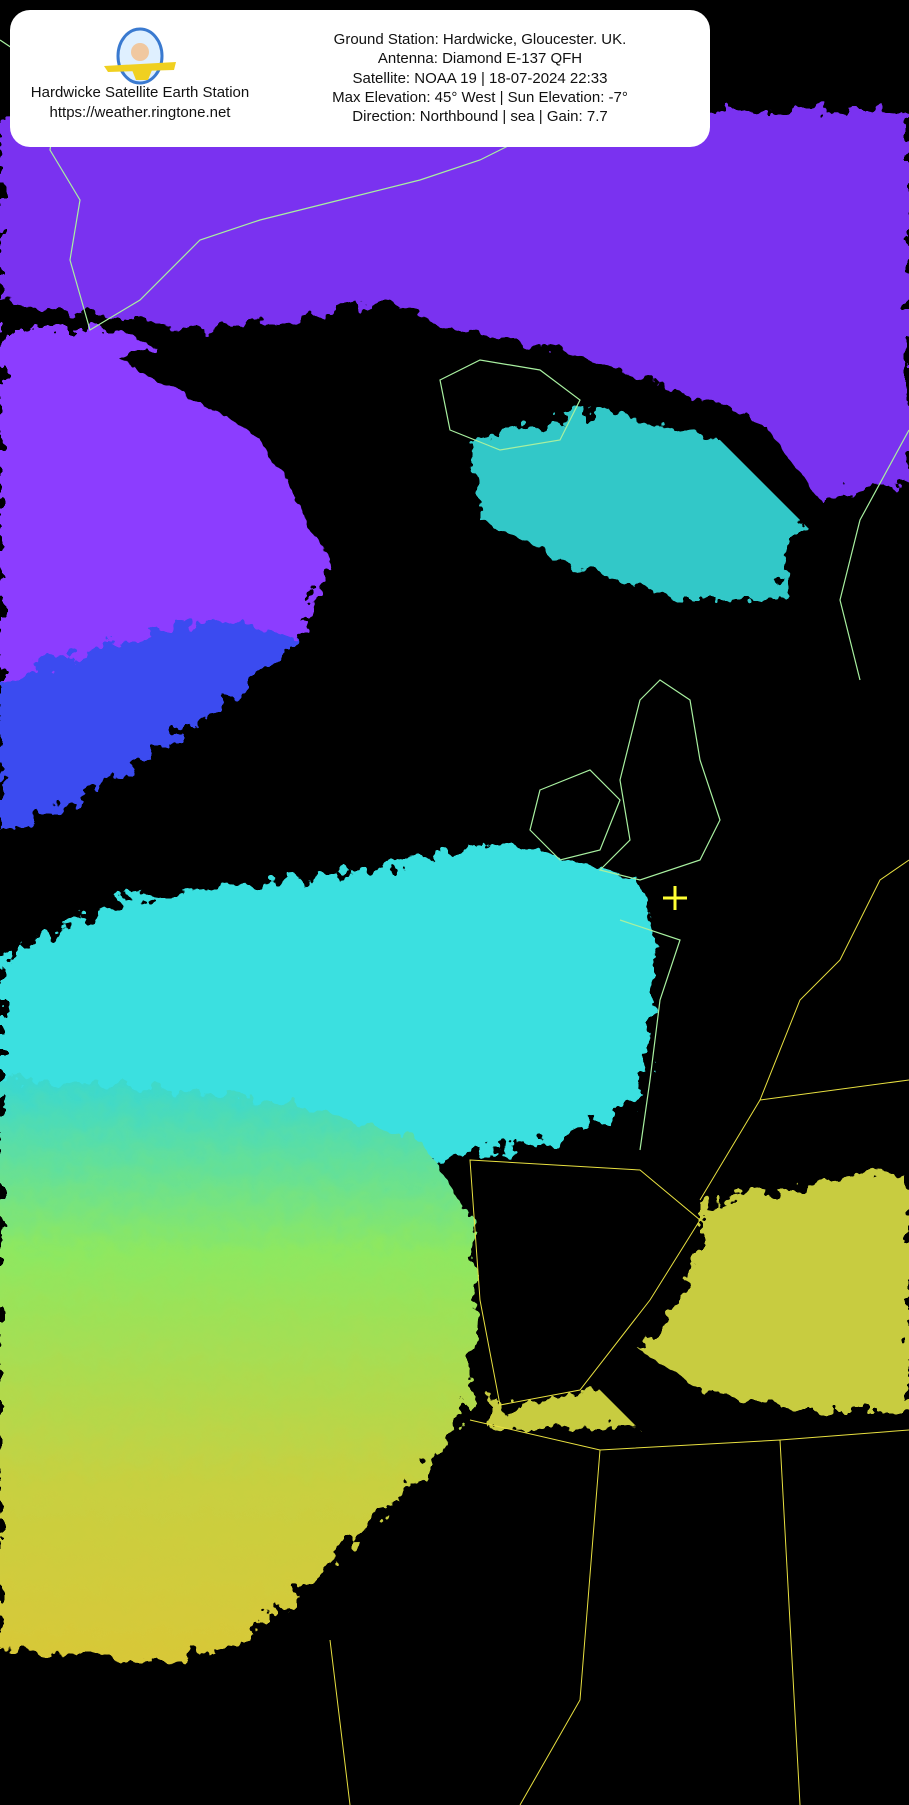 The height and width of the screenshot is (1805, 909). I want to click on station-logo-icon, so click(140, 56).